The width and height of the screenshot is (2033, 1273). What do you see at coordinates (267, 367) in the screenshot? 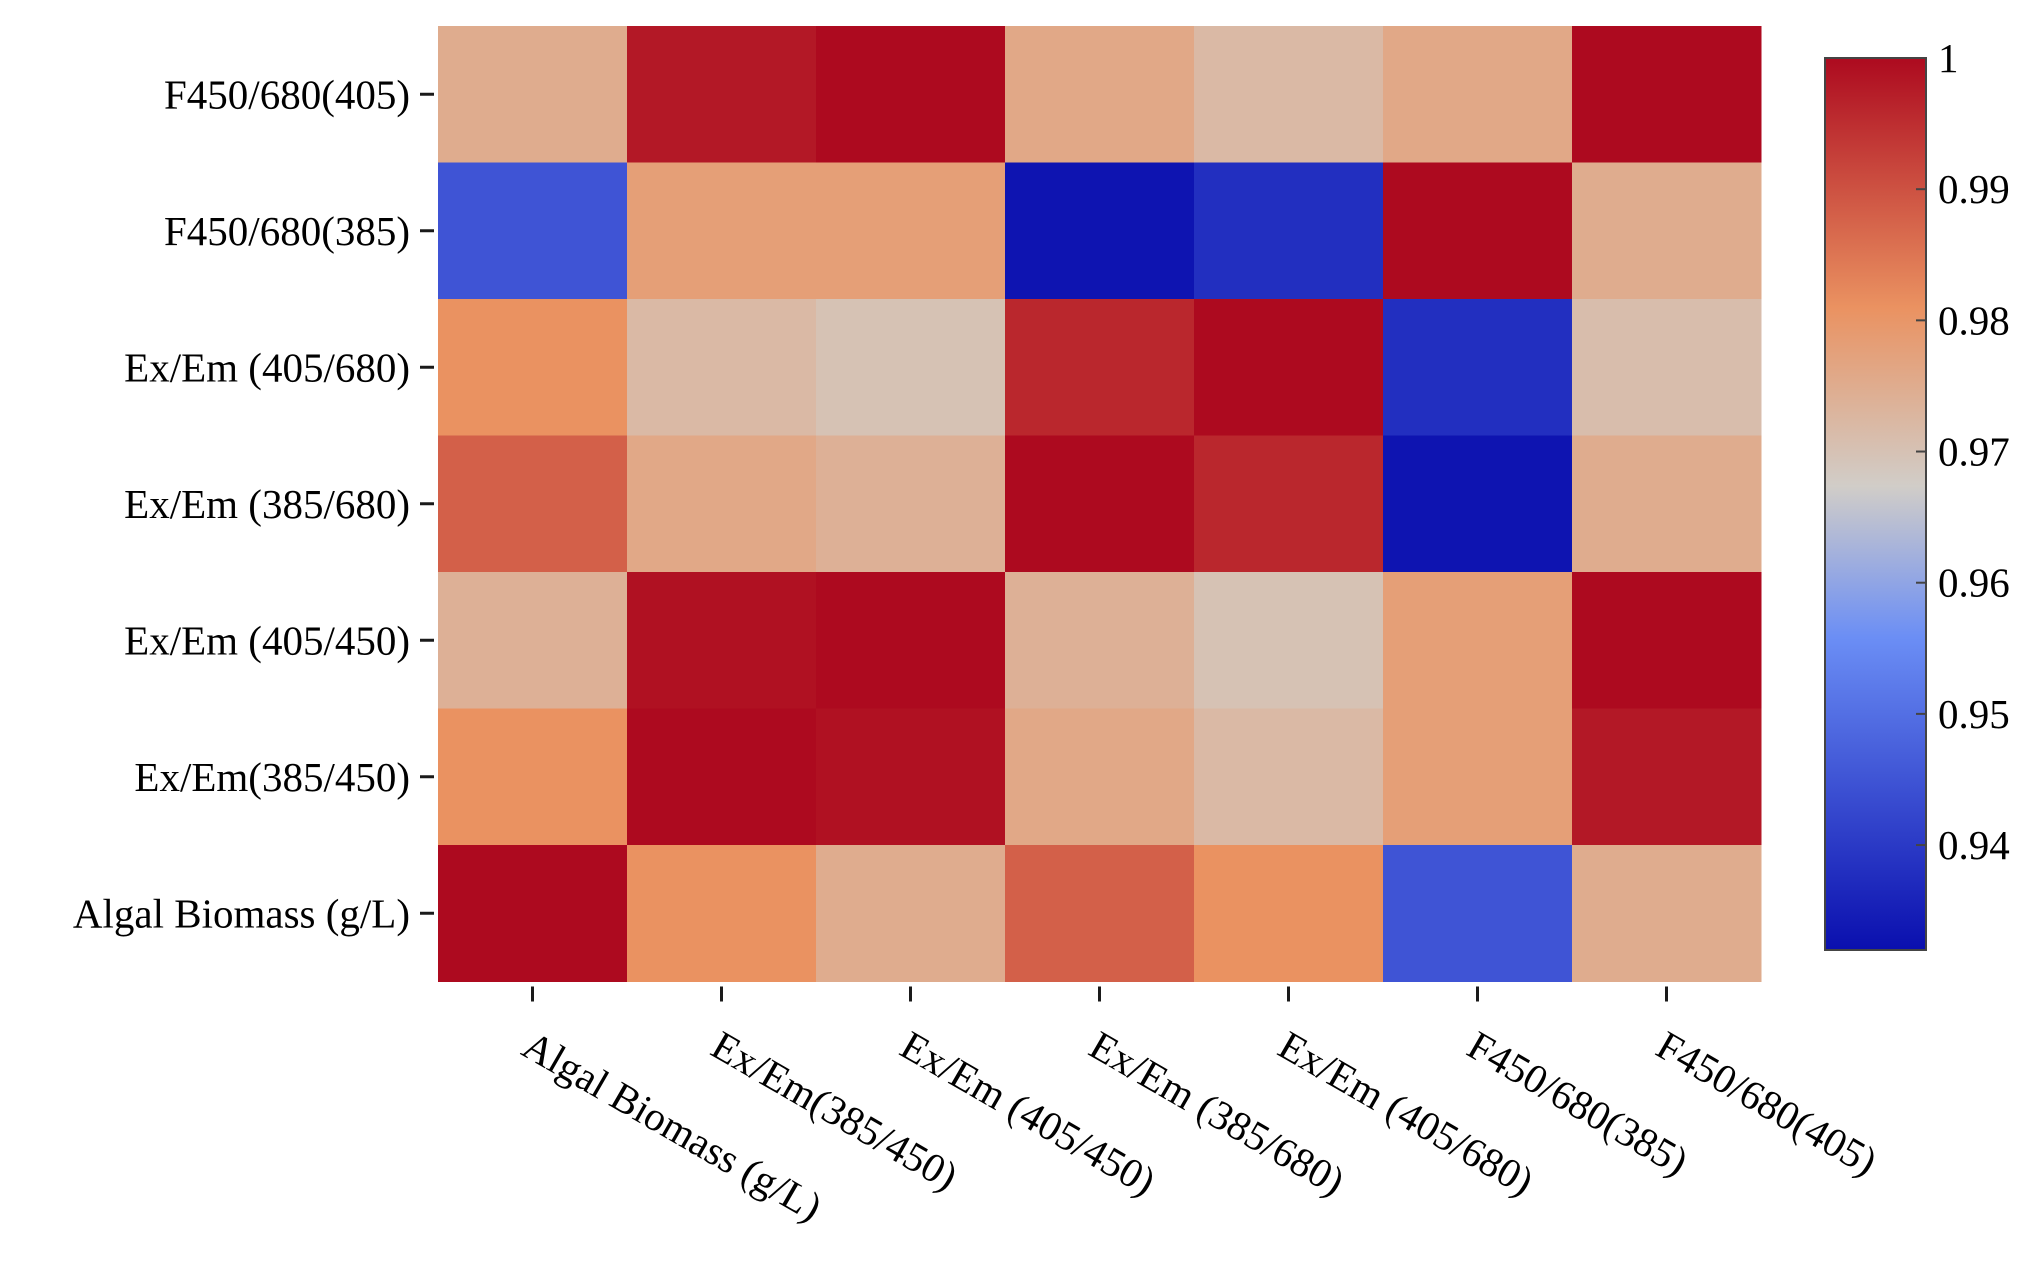
I see `y-tick-label: Ex/Em (405/680)` at bounding box center [267, 367].